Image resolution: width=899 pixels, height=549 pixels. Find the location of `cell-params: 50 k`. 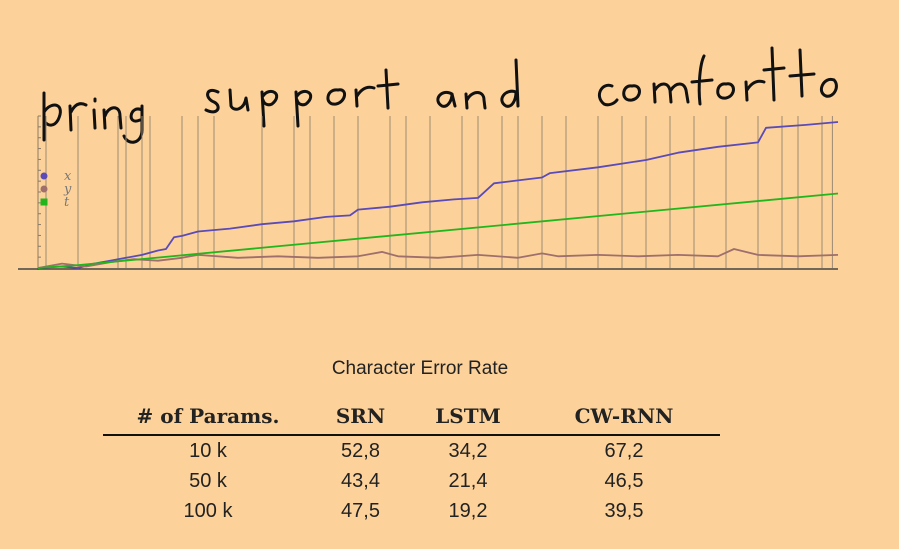

cell-params: 50 k is located at coordinates (208, 481).